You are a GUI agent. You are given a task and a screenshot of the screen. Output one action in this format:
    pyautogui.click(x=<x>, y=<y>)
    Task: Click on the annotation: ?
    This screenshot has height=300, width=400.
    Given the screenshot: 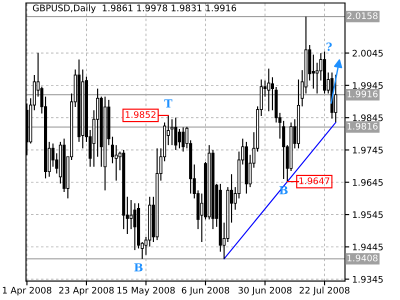 What is the action you would take?
    pyautogui.click(x=329, y=46)
    